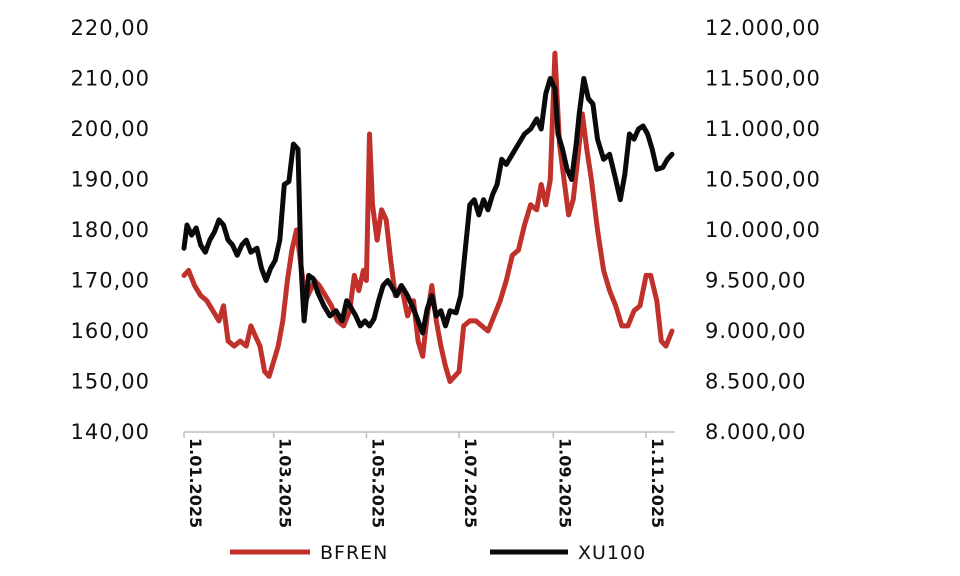  What do you see at coordinates (377, 483) in the screenshot?
I see `x-tick-label: 1.05.2025` at bounding box center [377, 483].